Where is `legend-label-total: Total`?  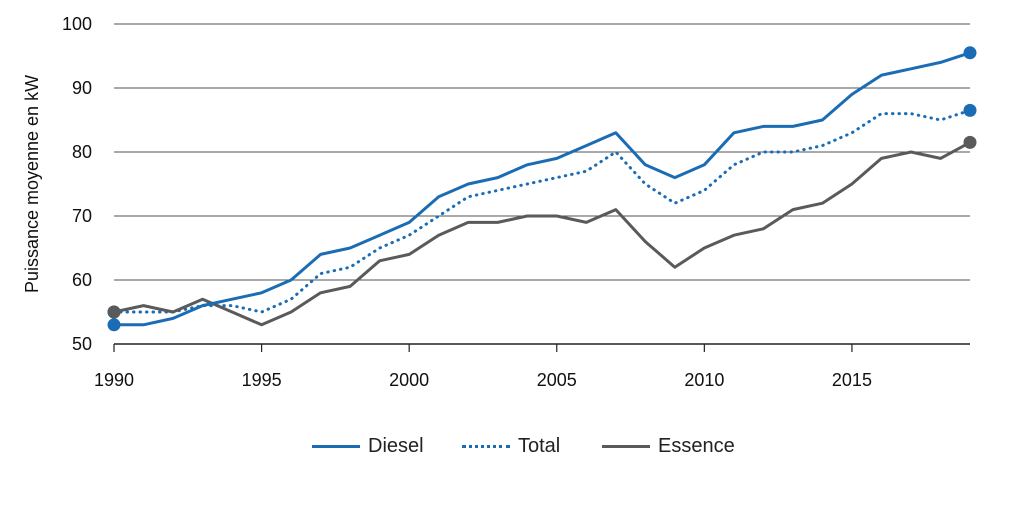
legend-label-total: Total is located at coordinates (539, 445).